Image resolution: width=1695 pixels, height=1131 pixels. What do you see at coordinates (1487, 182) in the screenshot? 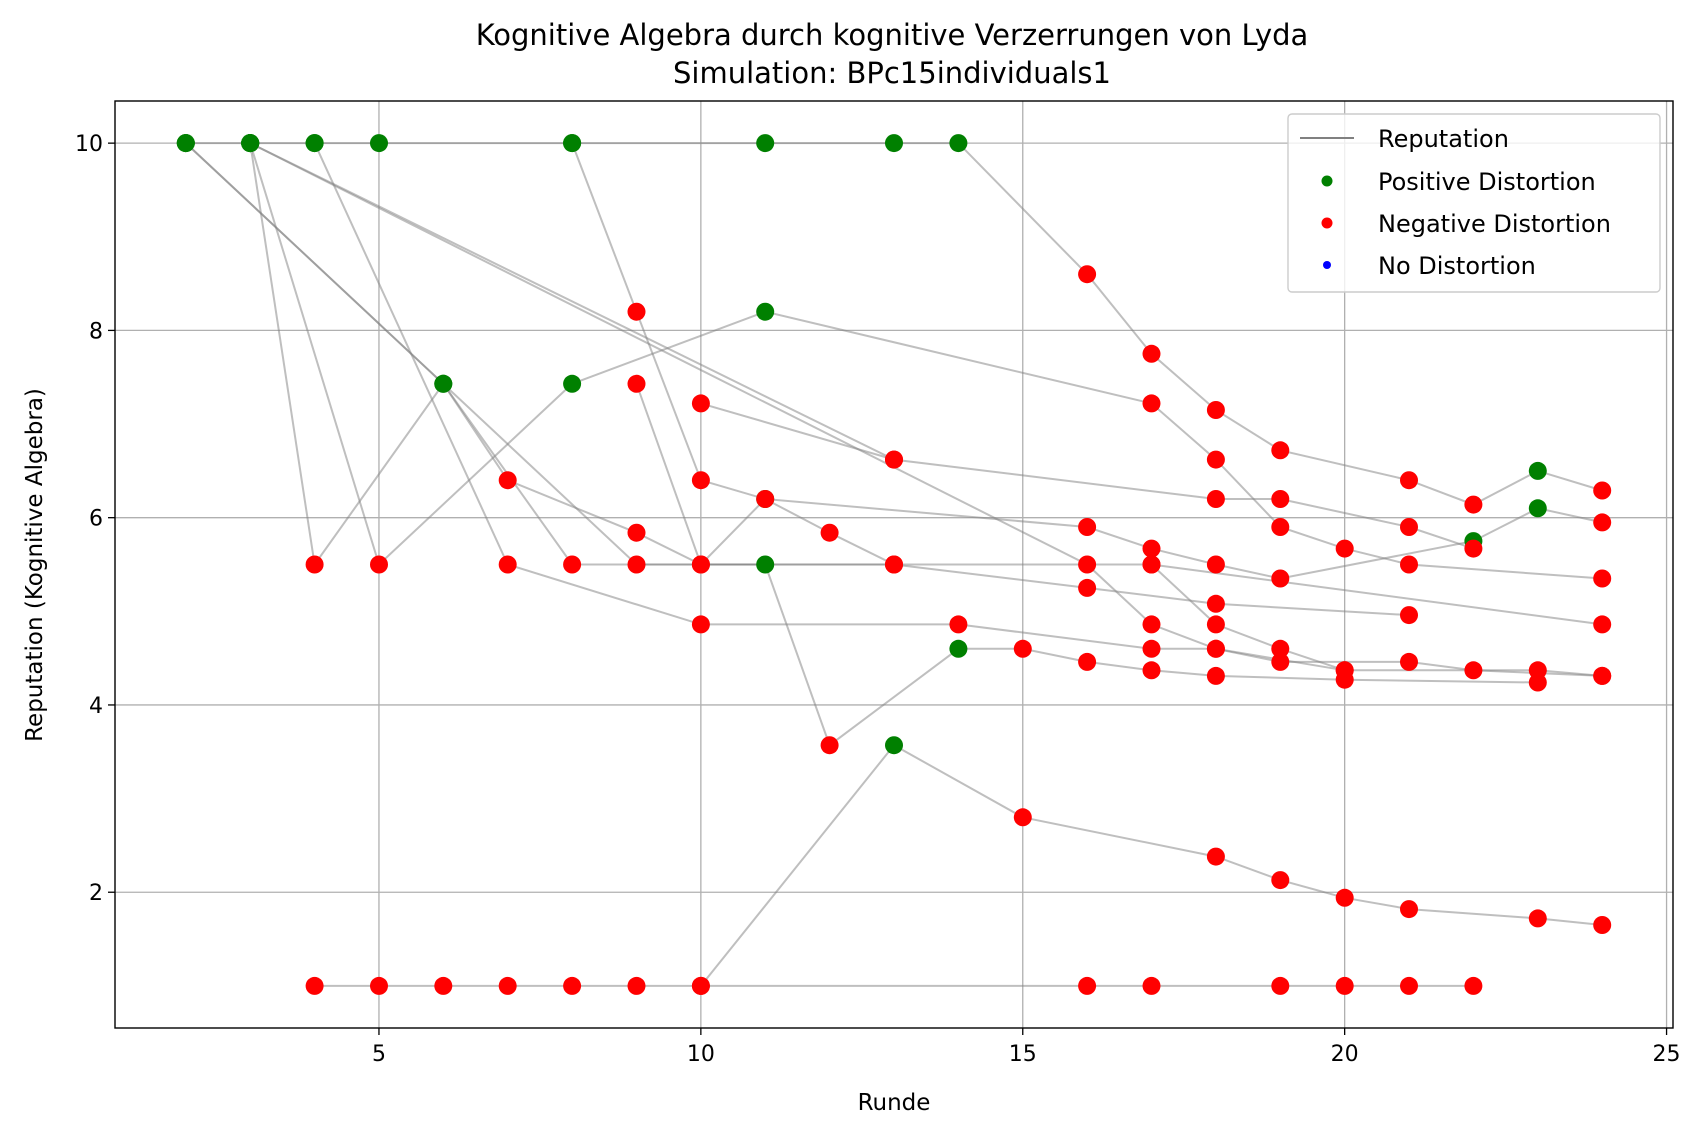
I see `legend-label-positive: Positive Distortion` at bounding box center [1487, 182].